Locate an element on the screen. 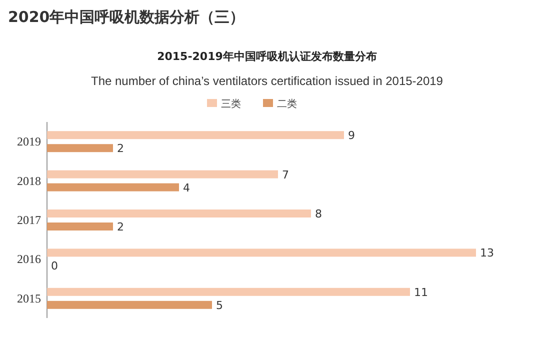  data-label: 9 is located at coordinates (351, 135).